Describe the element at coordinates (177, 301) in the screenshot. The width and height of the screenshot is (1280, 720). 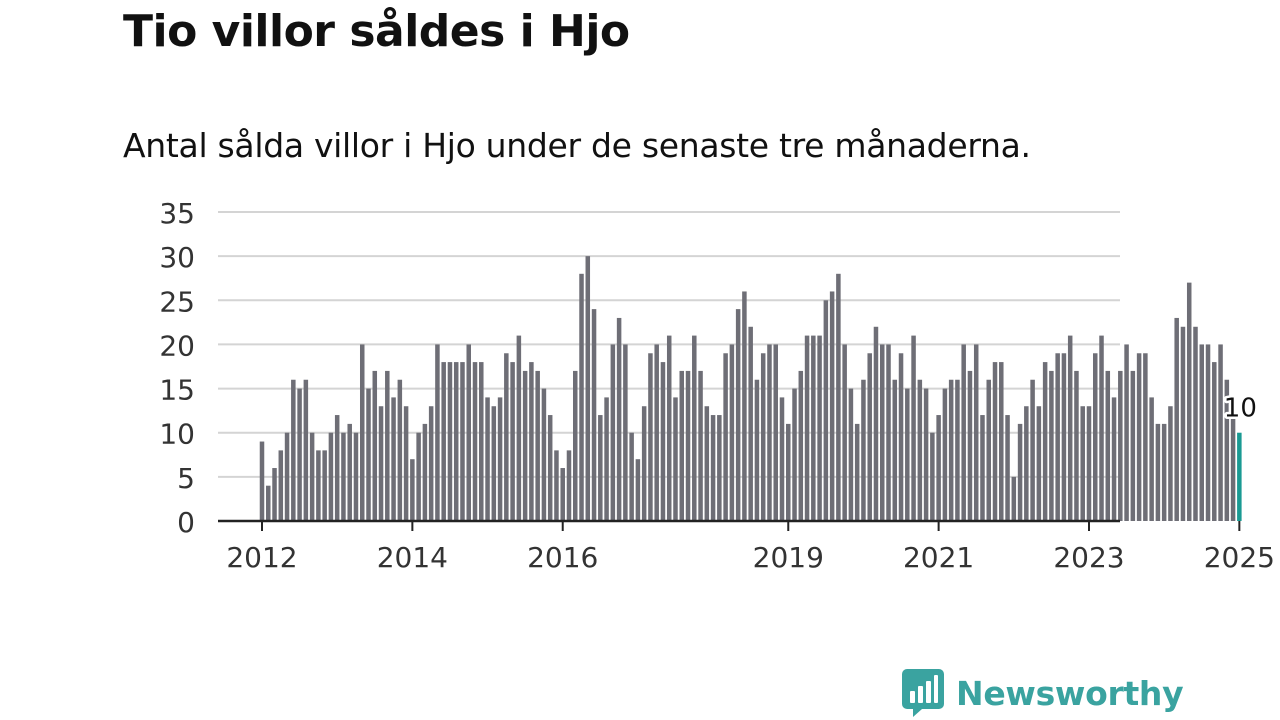
I see `y-tick-label: 25` at that location.